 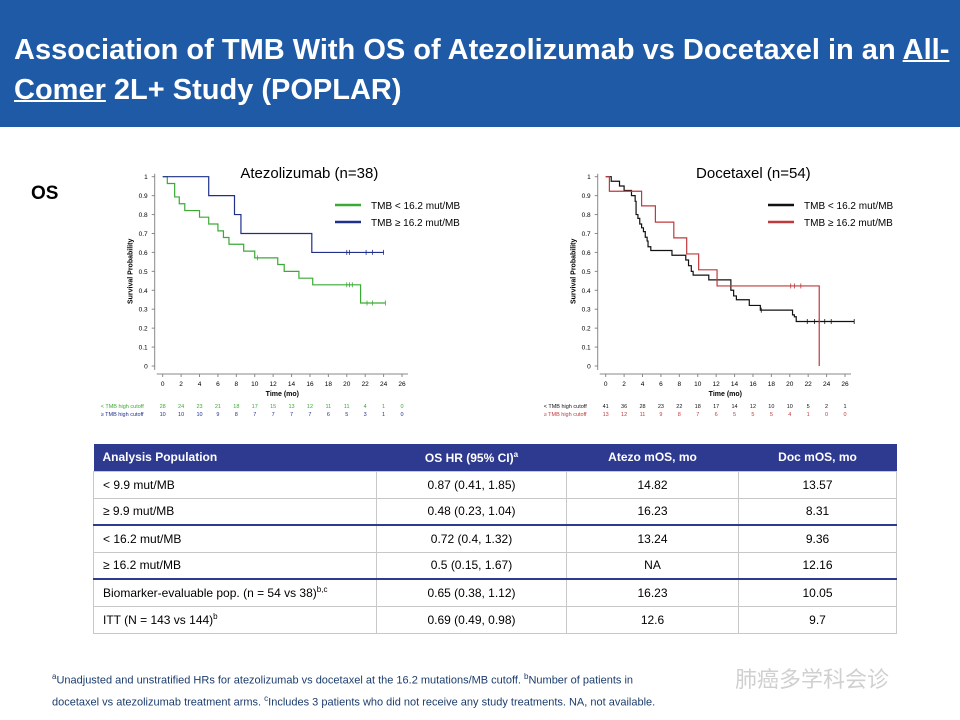 What do you see at coordinates (181, 384) in the screenshot?
I see `x-tick-label: 2` at bounding box center [181, 384].